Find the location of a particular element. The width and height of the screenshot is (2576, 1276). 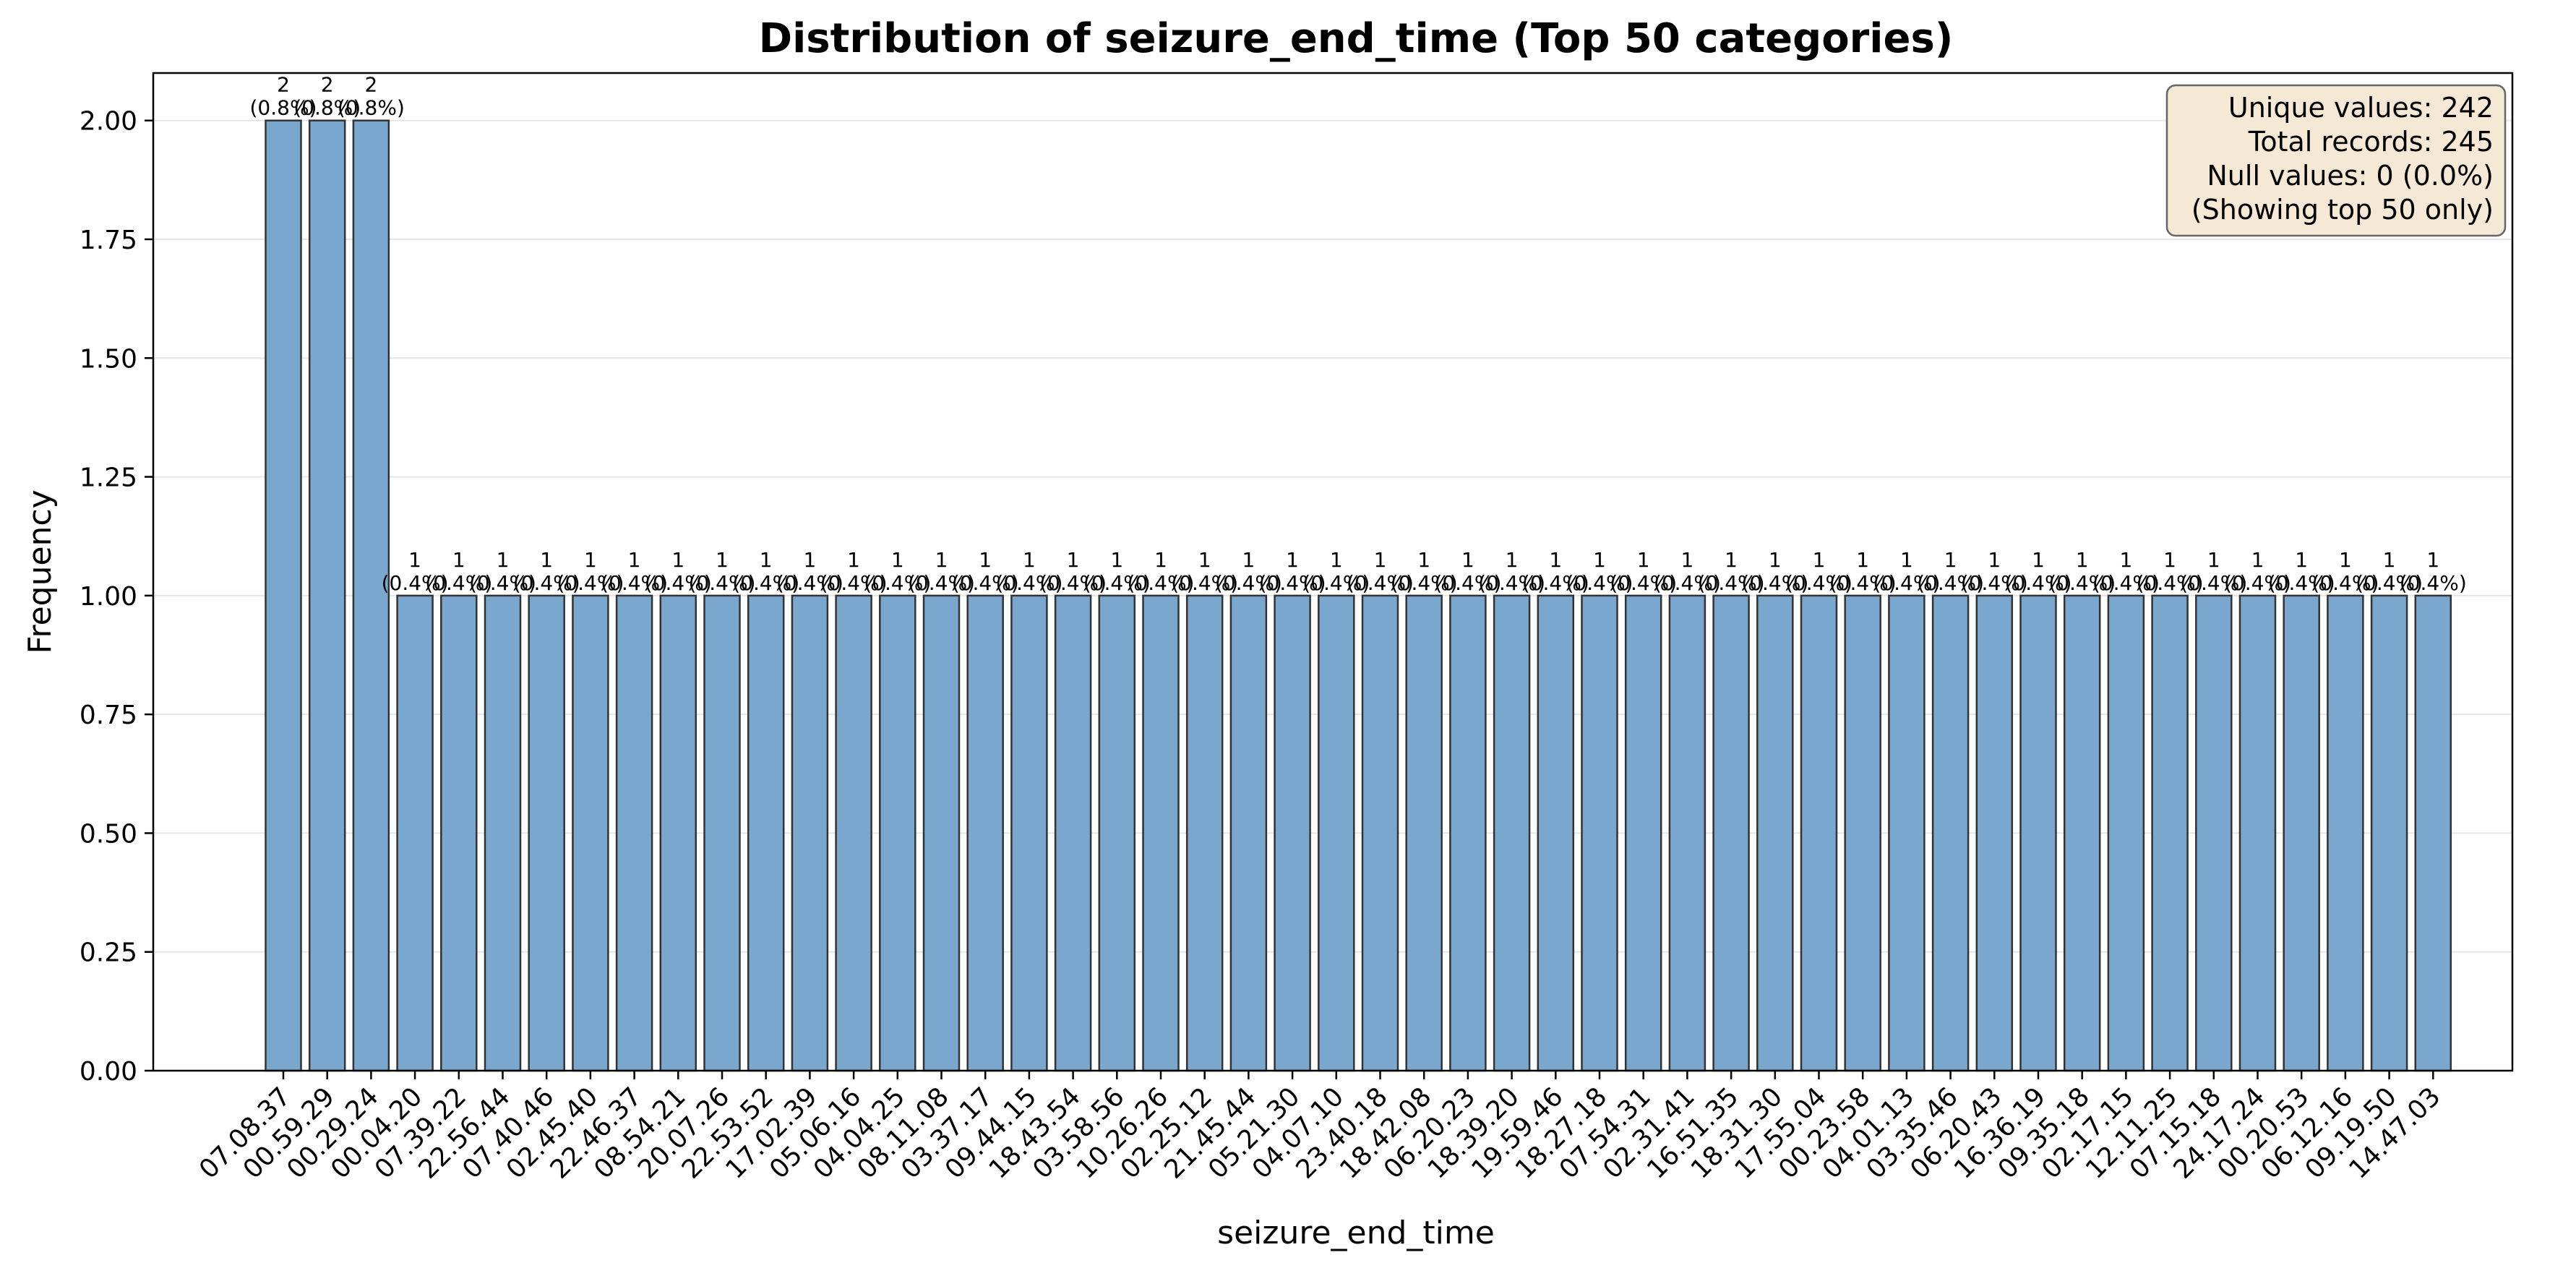

y-axis-ticks: 0.00 0.25 0.50 0.75 1.00 1.25 1.50 1.75 2.00 is located at coordinates (117, 597).